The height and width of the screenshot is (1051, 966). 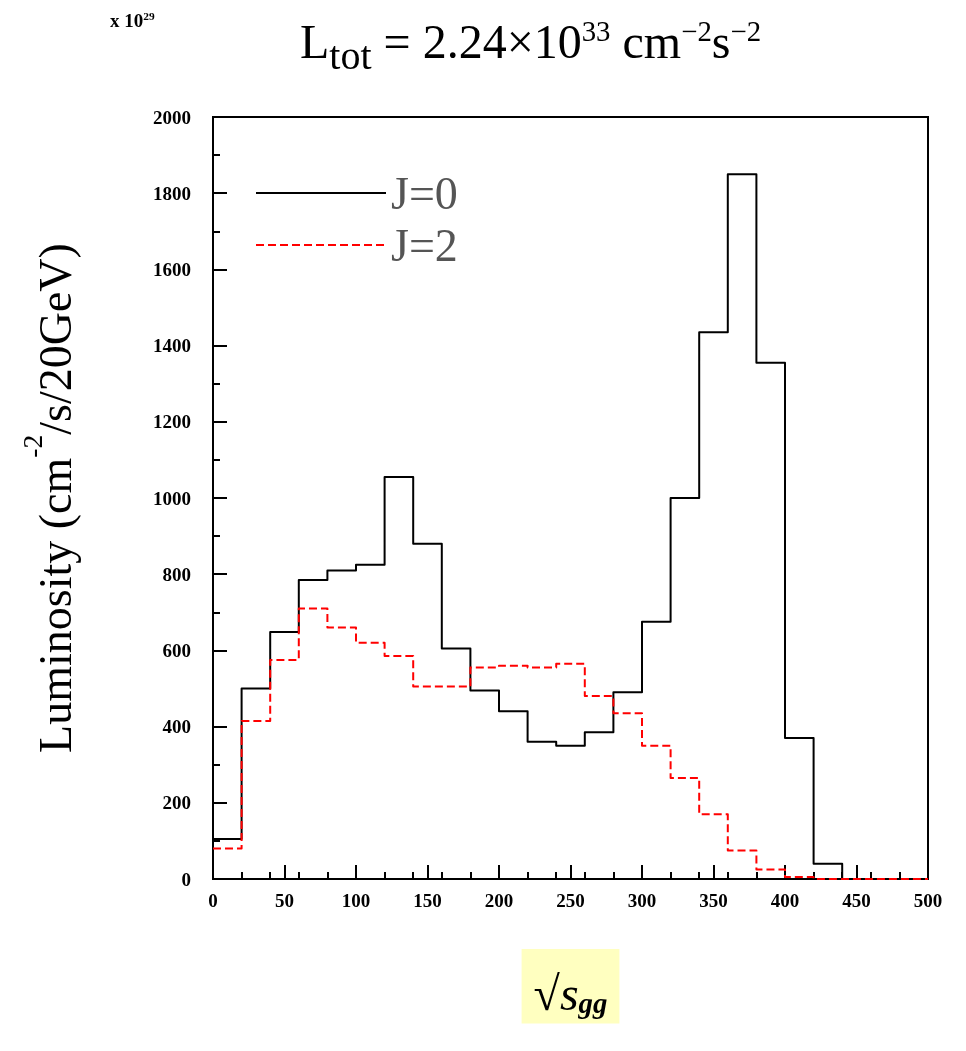 I want to click on y-axis-title: Luminosity (cm-2/s/20GeV), so click(x=48, y=498).